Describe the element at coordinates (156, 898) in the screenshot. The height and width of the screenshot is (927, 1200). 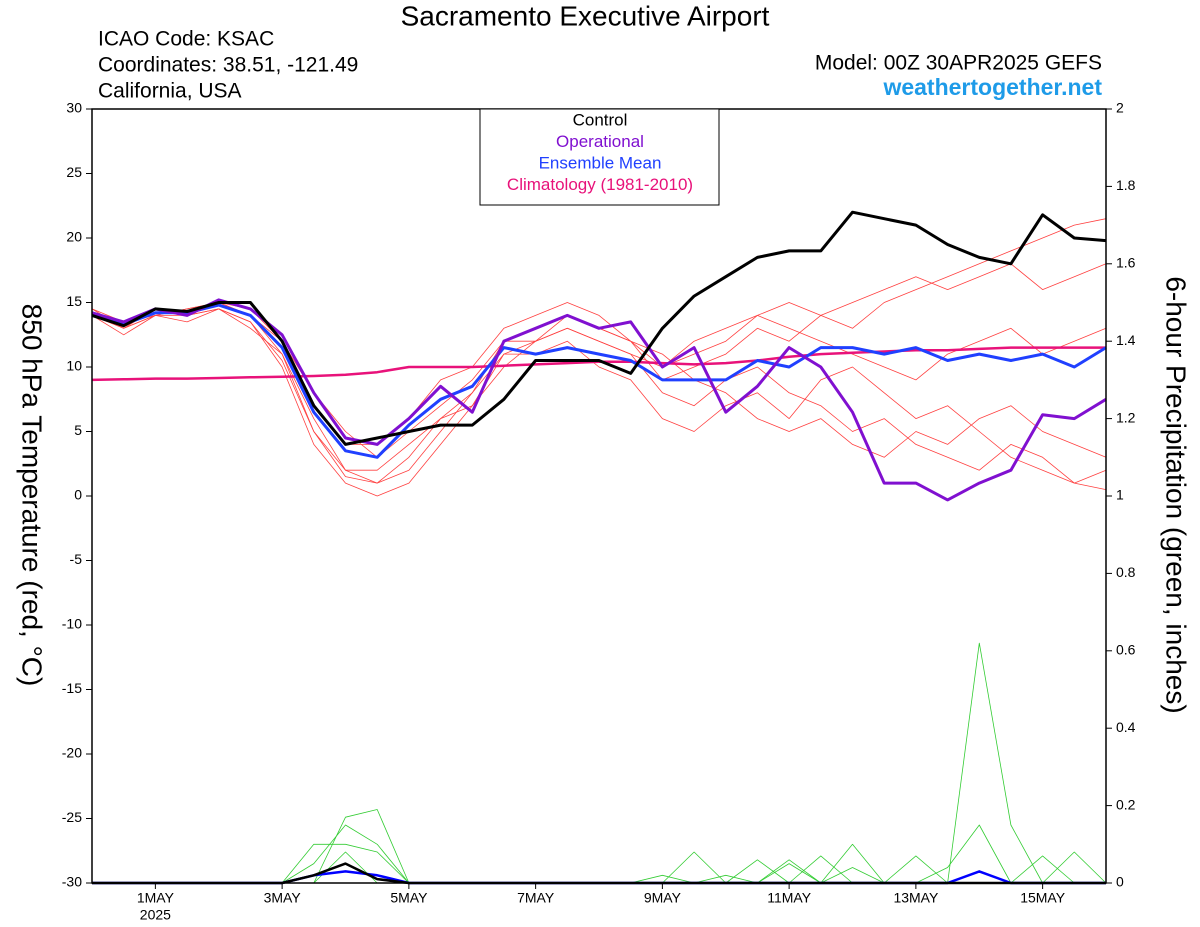
I see `x-tick-label: 1MAY` at that location.